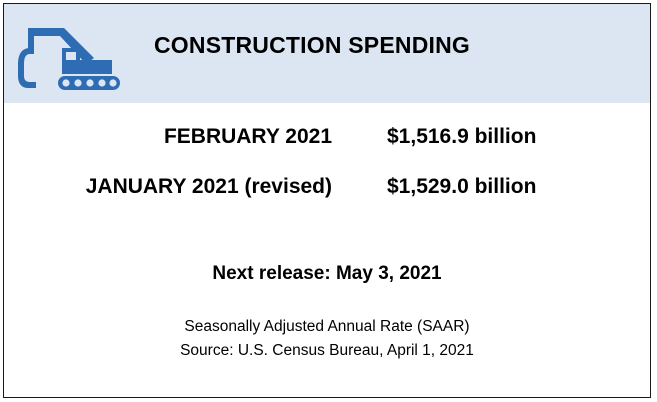 Image resolution: width=657 pixels, height=402 pixels. Describe the element at coordinates (69, 59) in the screenshot. I see `excavator-icon` at that location.